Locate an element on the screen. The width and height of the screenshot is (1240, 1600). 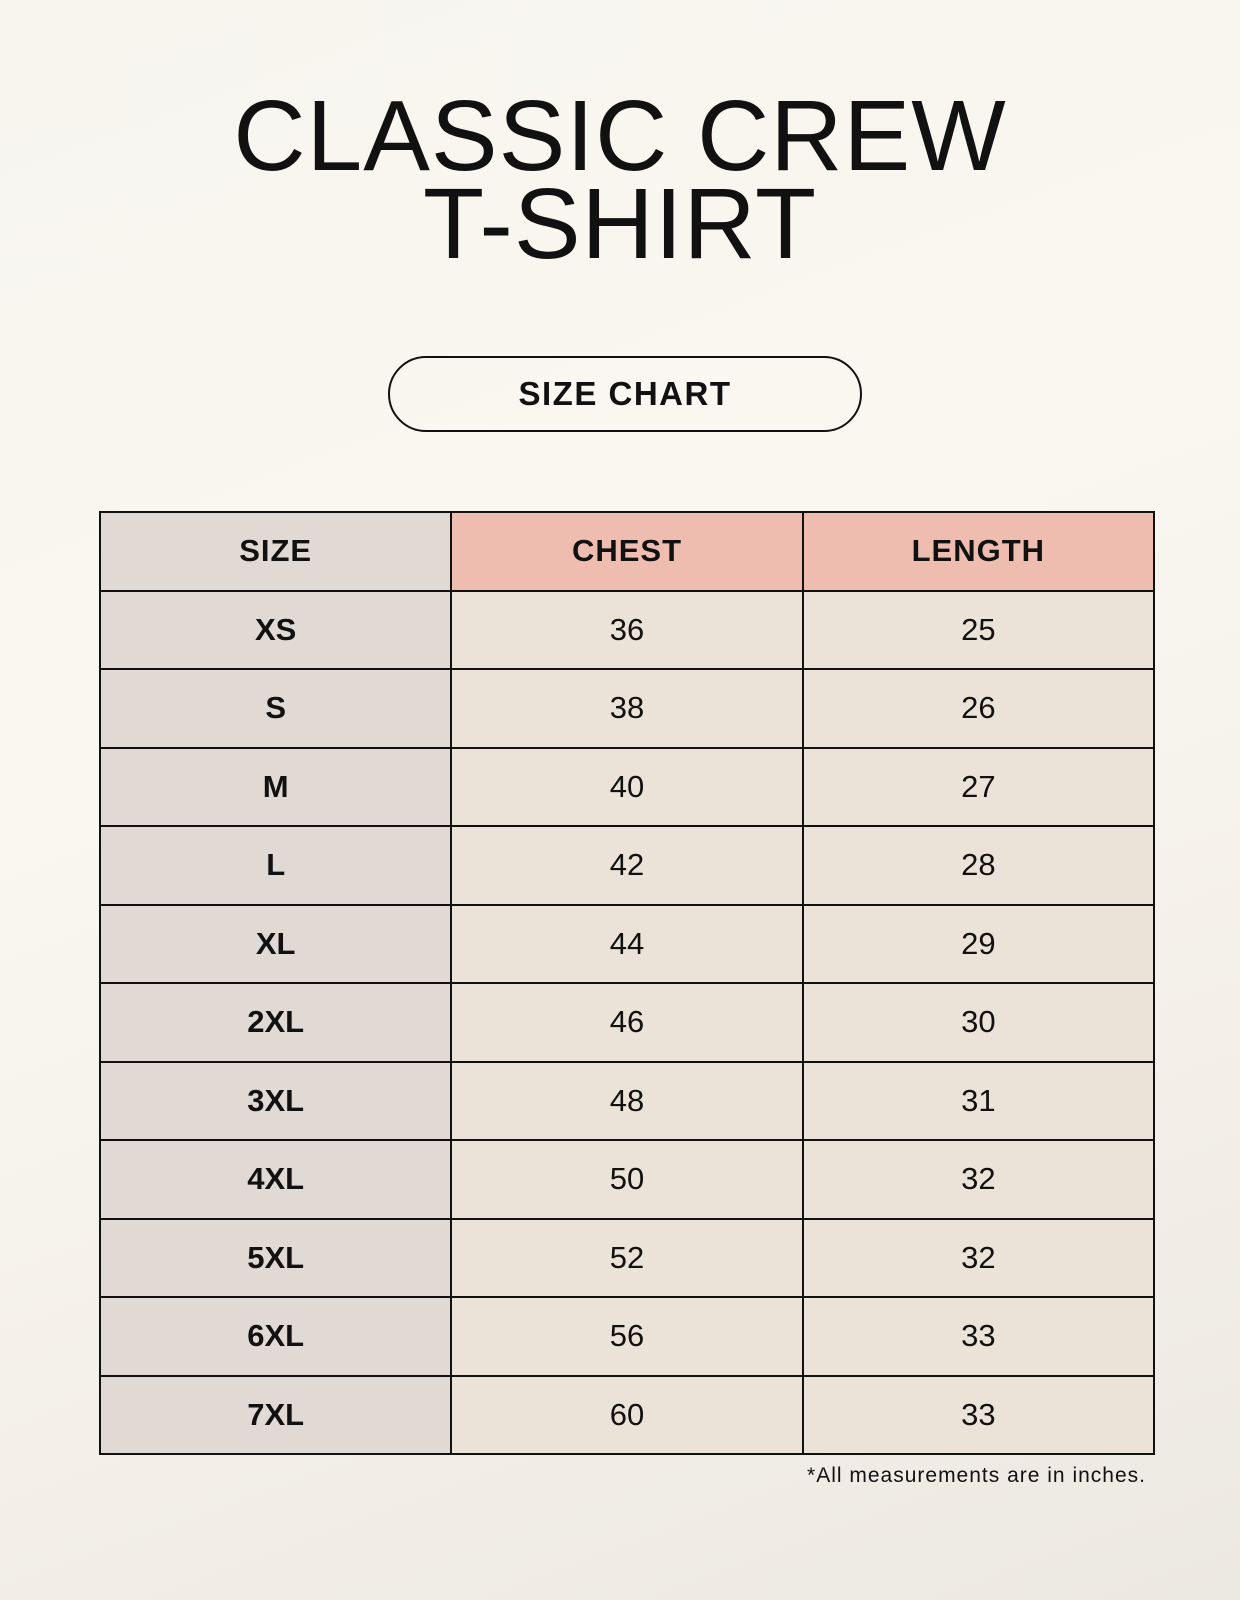
table-row: M 40 27 is located at coordinates (627, 786).